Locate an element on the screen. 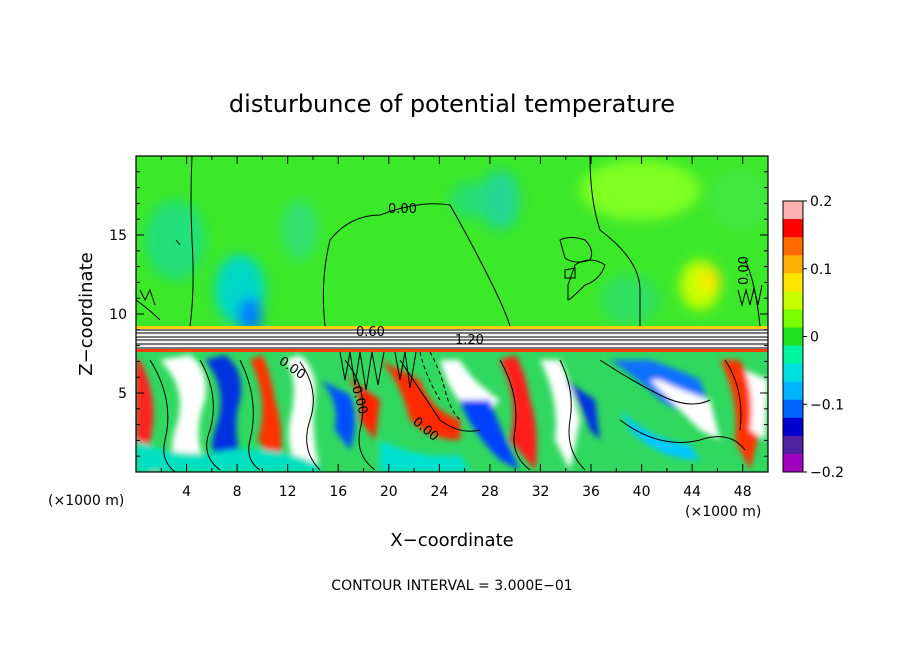 The height and width of the screenshot is (654, 904). colorbar-tick-label: −0.2 is located at coordinates (827, 473).